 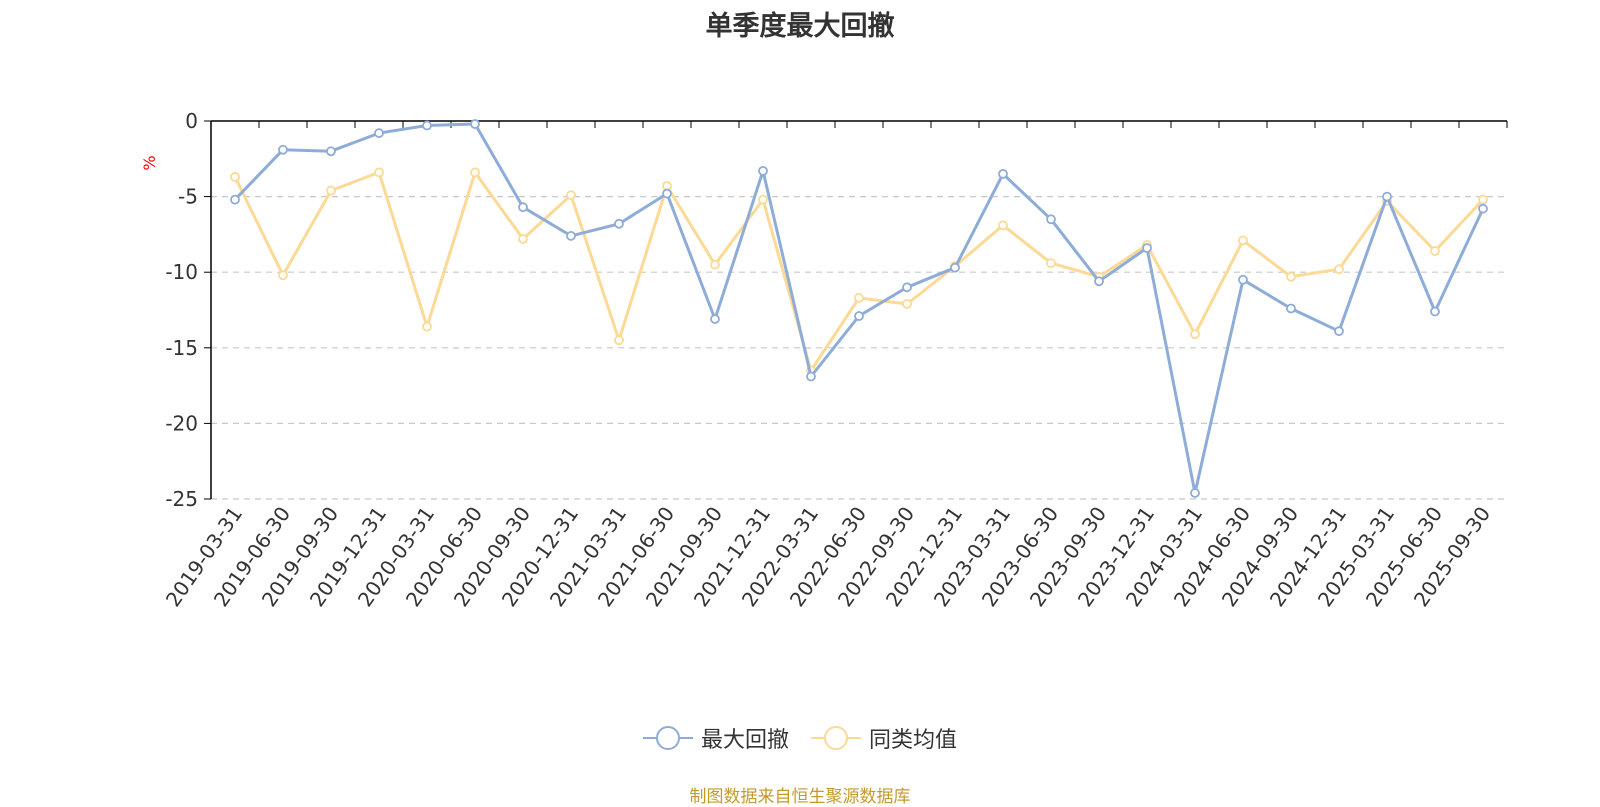 What do you see at coordinates (744, 740) in the screenshot?
I see `legend-label: 最大回撤` at bounding box center [744, 740].